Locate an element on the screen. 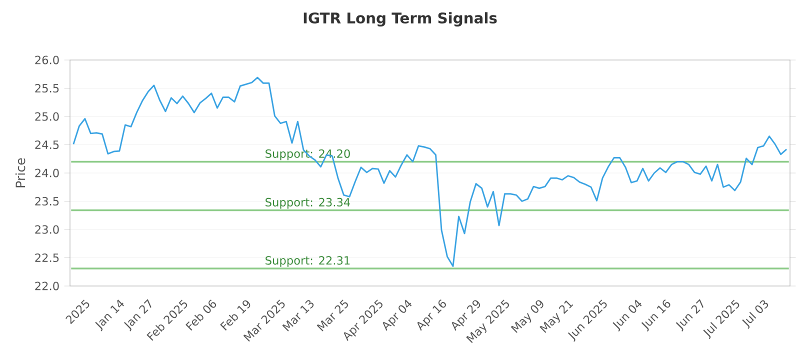 The width and height of the screenshot is (800, 350). x-tick-label: Apr 04 is located at coordinates (397, 315).